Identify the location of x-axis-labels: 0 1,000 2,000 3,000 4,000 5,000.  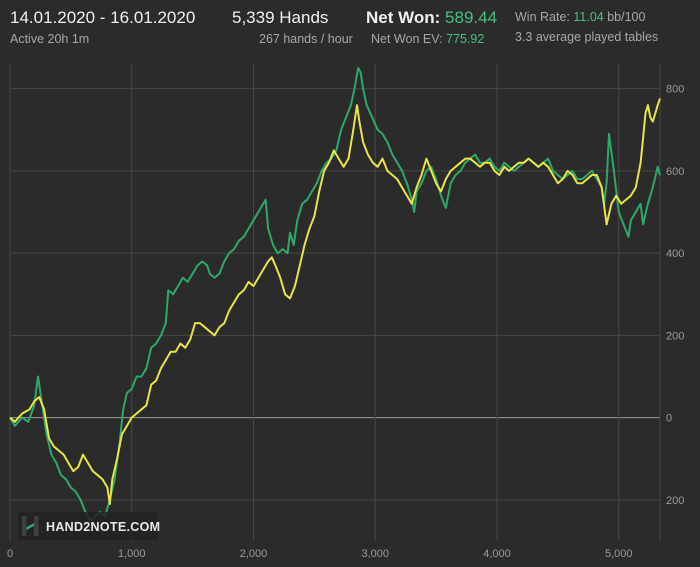
(320, 554).